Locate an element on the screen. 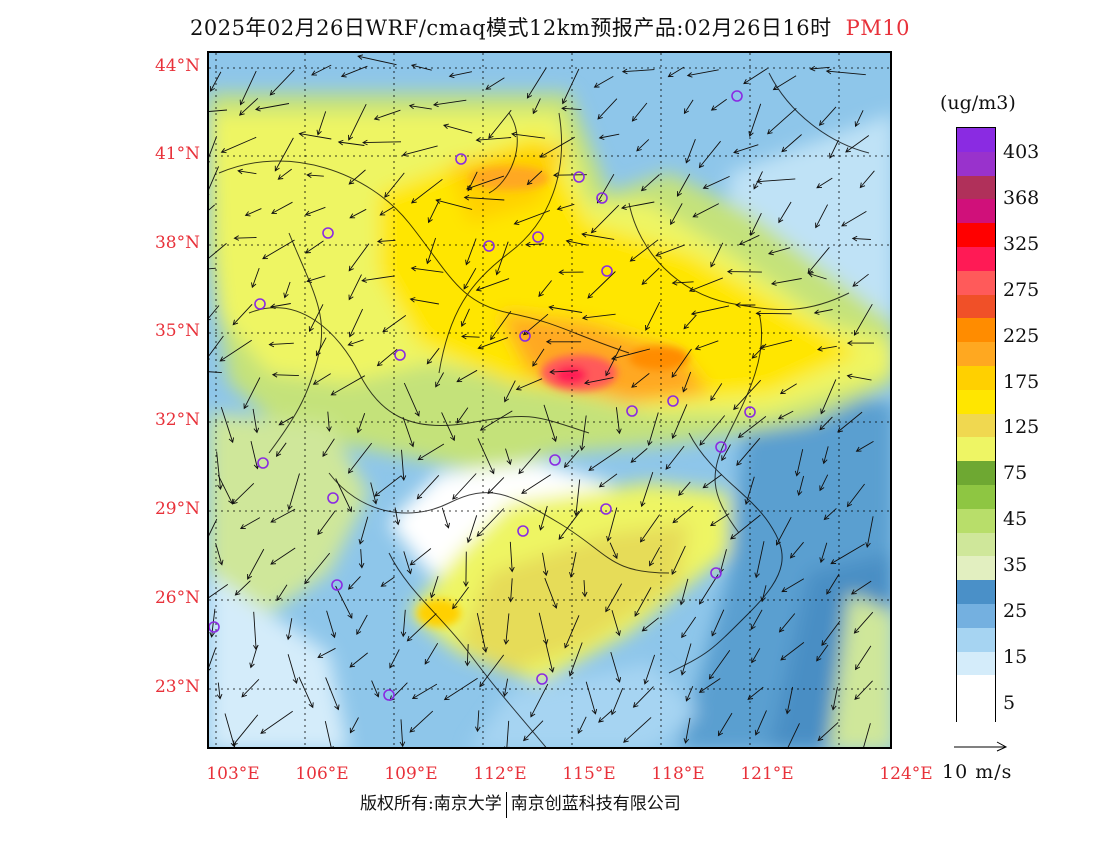  legend-label-35: 35 is located at coordinates (1015, 565).